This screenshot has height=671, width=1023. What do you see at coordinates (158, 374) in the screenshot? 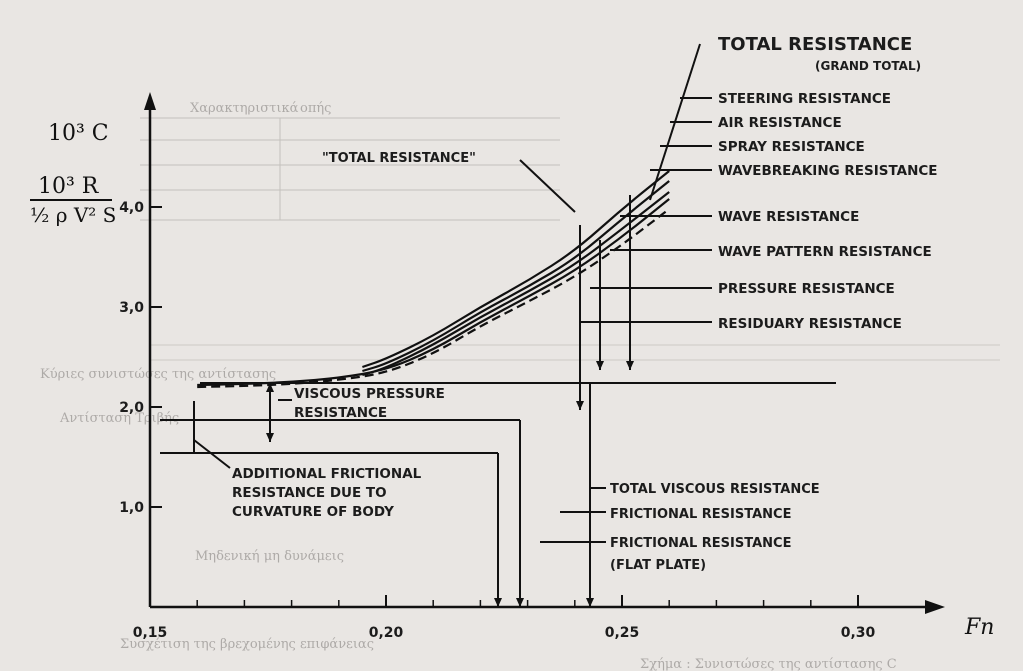
I see `bg-row-text-1: Κύριες συνιστώσες της αντίστασης` at bounding box center [158, 374].